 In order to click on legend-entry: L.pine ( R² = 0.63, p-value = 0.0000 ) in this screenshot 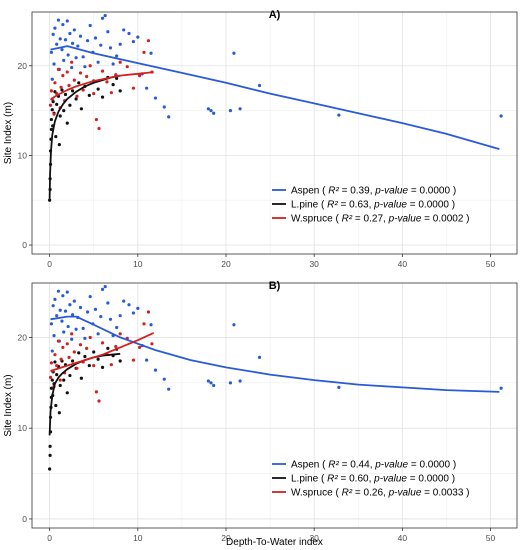, I will do `click(373, 205)`.